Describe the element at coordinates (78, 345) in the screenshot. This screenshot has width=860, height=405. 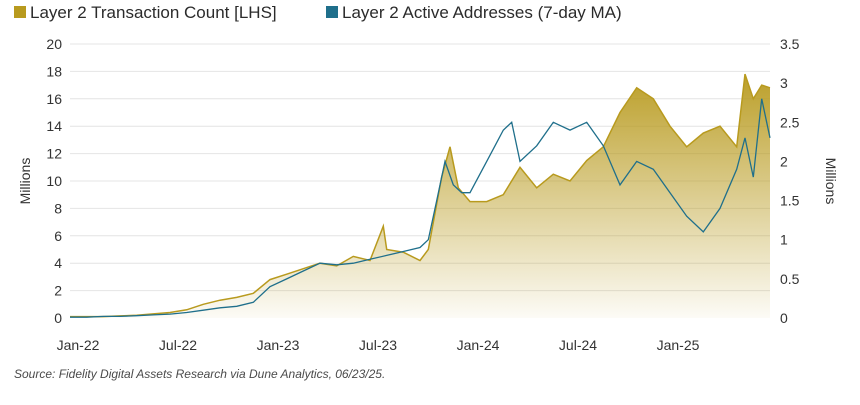
I see `x-tick-label: Jan-22` at that location.